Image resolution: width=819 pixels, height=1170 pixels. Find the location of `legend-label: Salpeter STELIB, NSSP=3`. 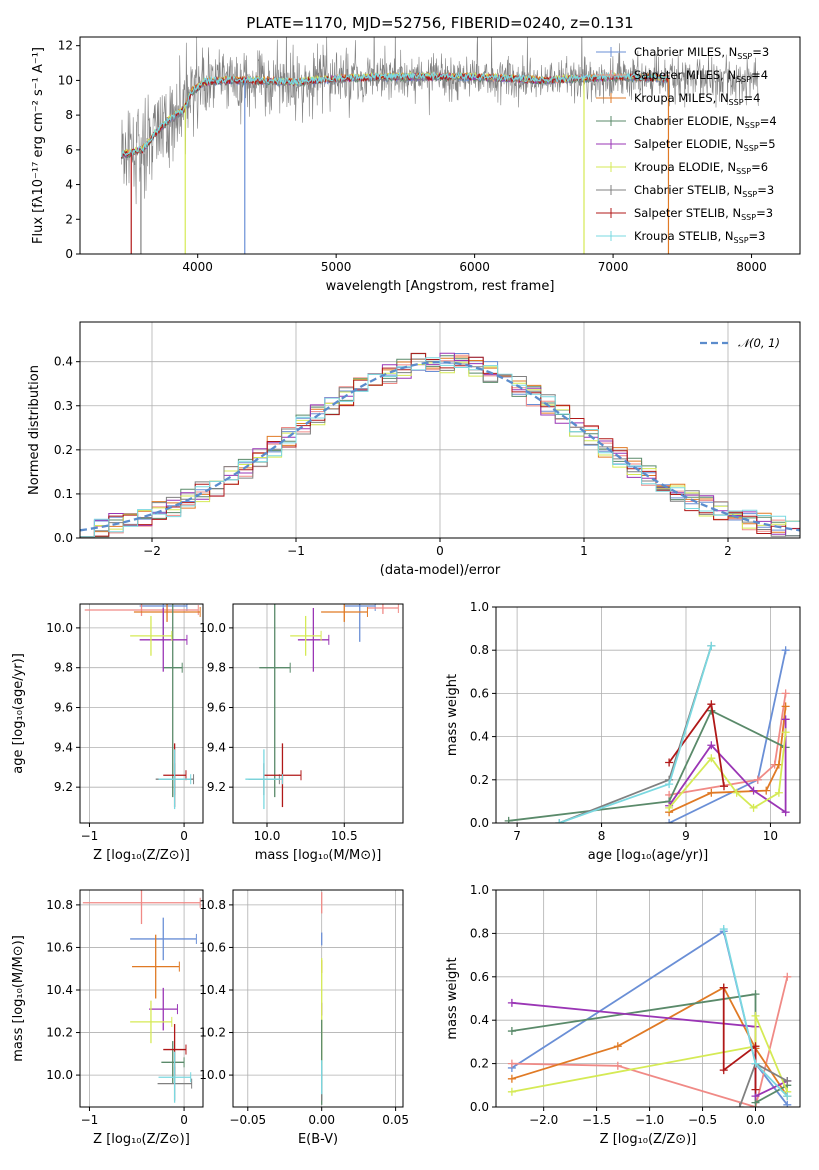

legend-label: Salpeter STELIB, NSSP=3 is located at coordinates (703, 214).